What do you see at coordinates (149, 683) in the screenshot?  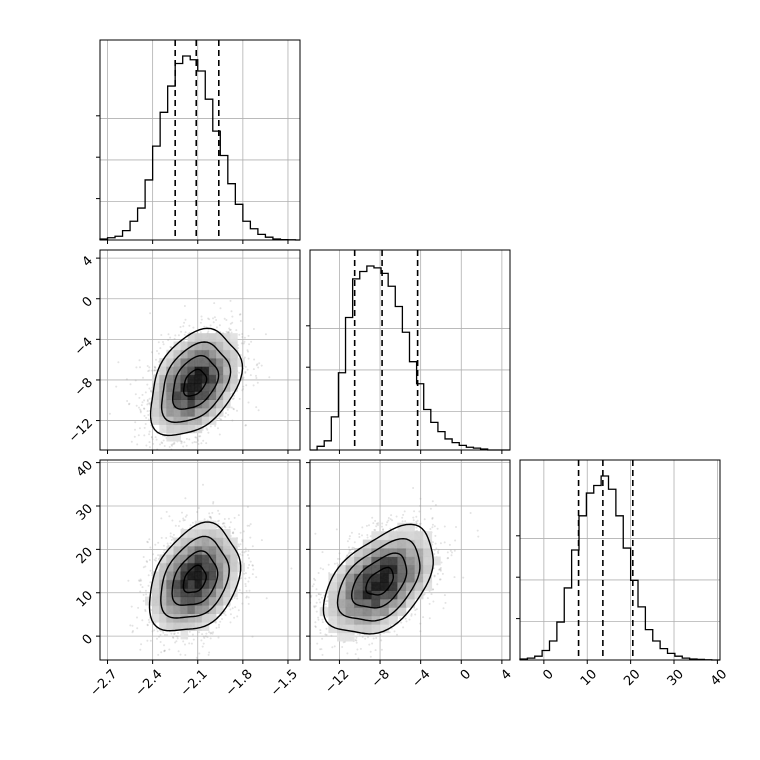 I see `x-tick-label-p1: −2.4` at bounding box center [149, 683].